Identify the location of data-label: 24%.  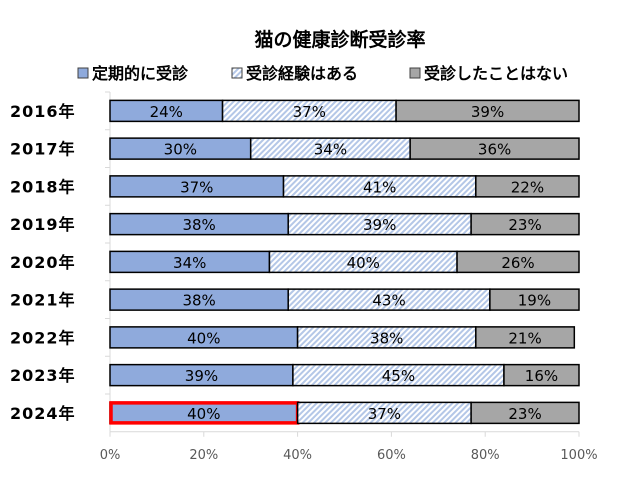
(166, 112).